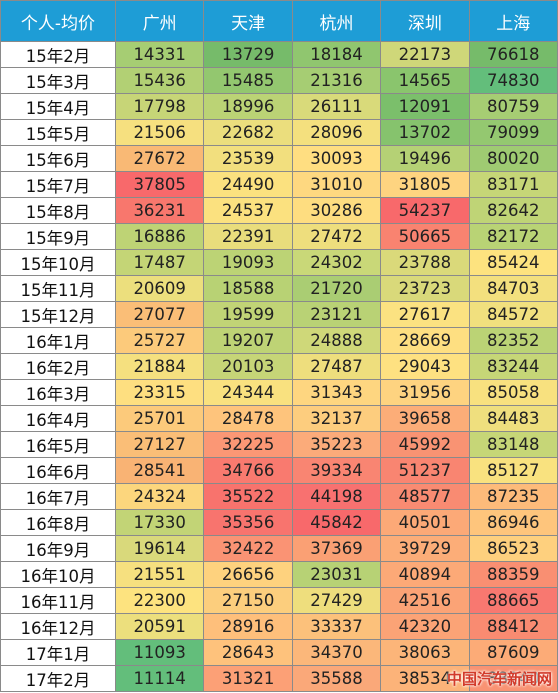 This screenshot has width=558, height=693. I want to click on price-cell: 34766, so click(248, 470).